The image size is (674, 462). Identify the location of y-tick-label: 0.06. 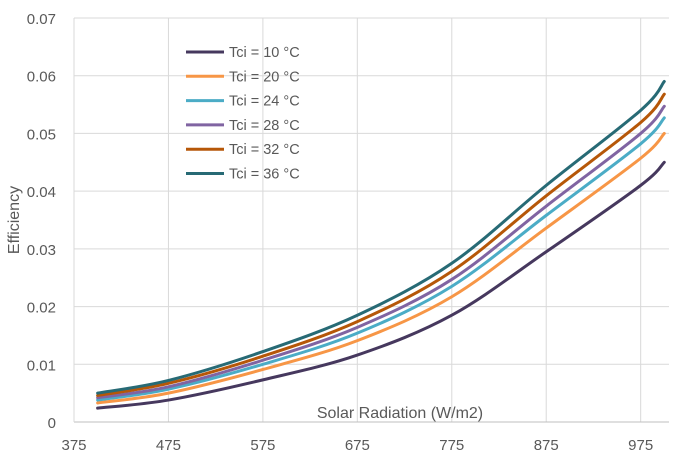
(41, 77).